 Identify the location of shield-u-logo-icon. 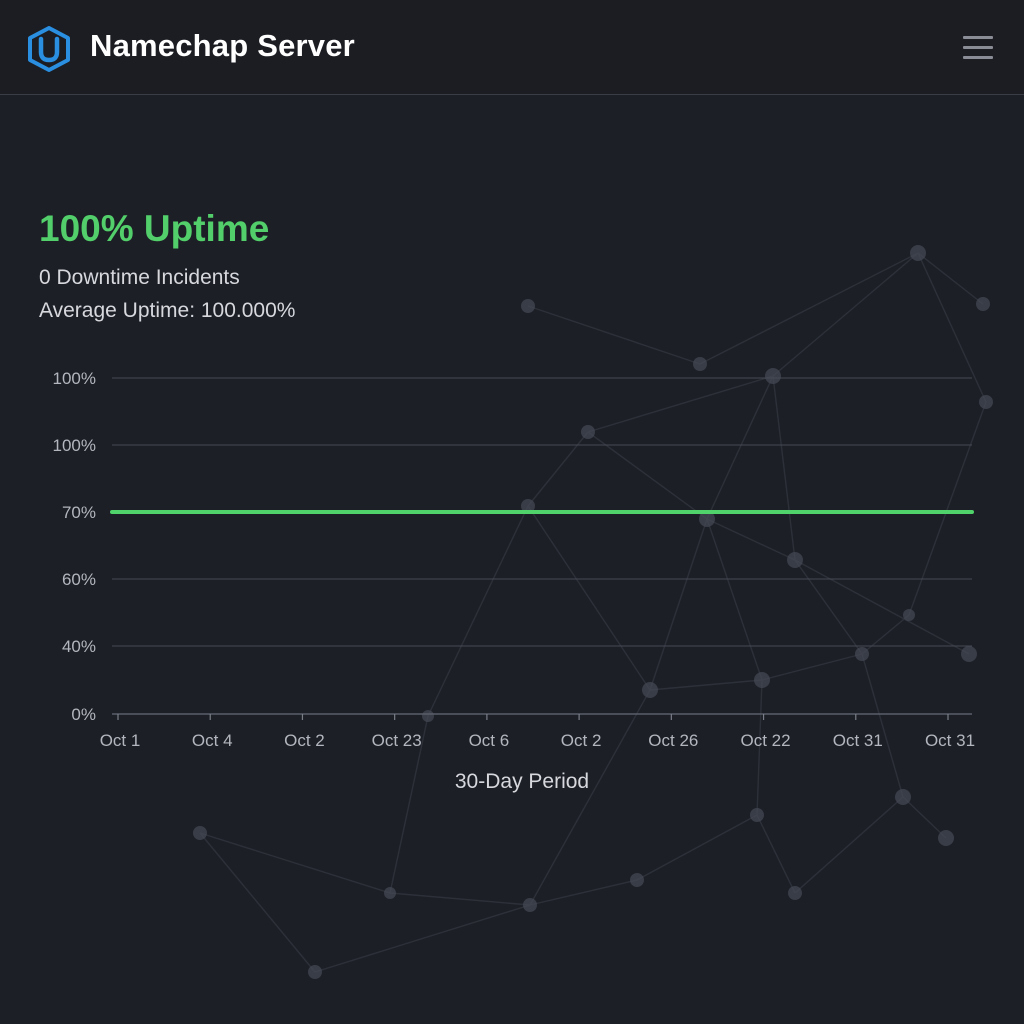
(49, 49).